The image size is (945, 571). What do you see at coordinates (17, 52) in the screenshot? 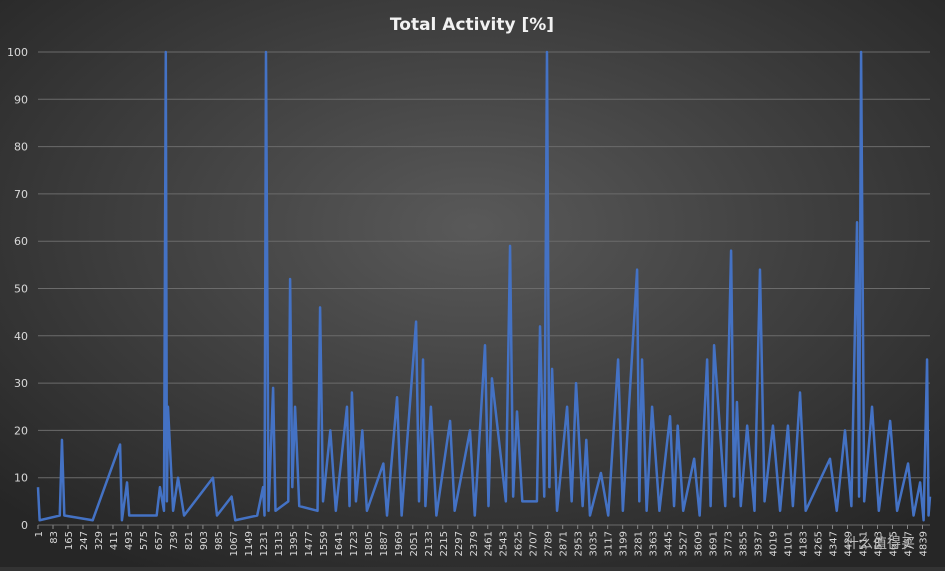
I see `y-tick-label: 100` at bounding box center [17, 52].